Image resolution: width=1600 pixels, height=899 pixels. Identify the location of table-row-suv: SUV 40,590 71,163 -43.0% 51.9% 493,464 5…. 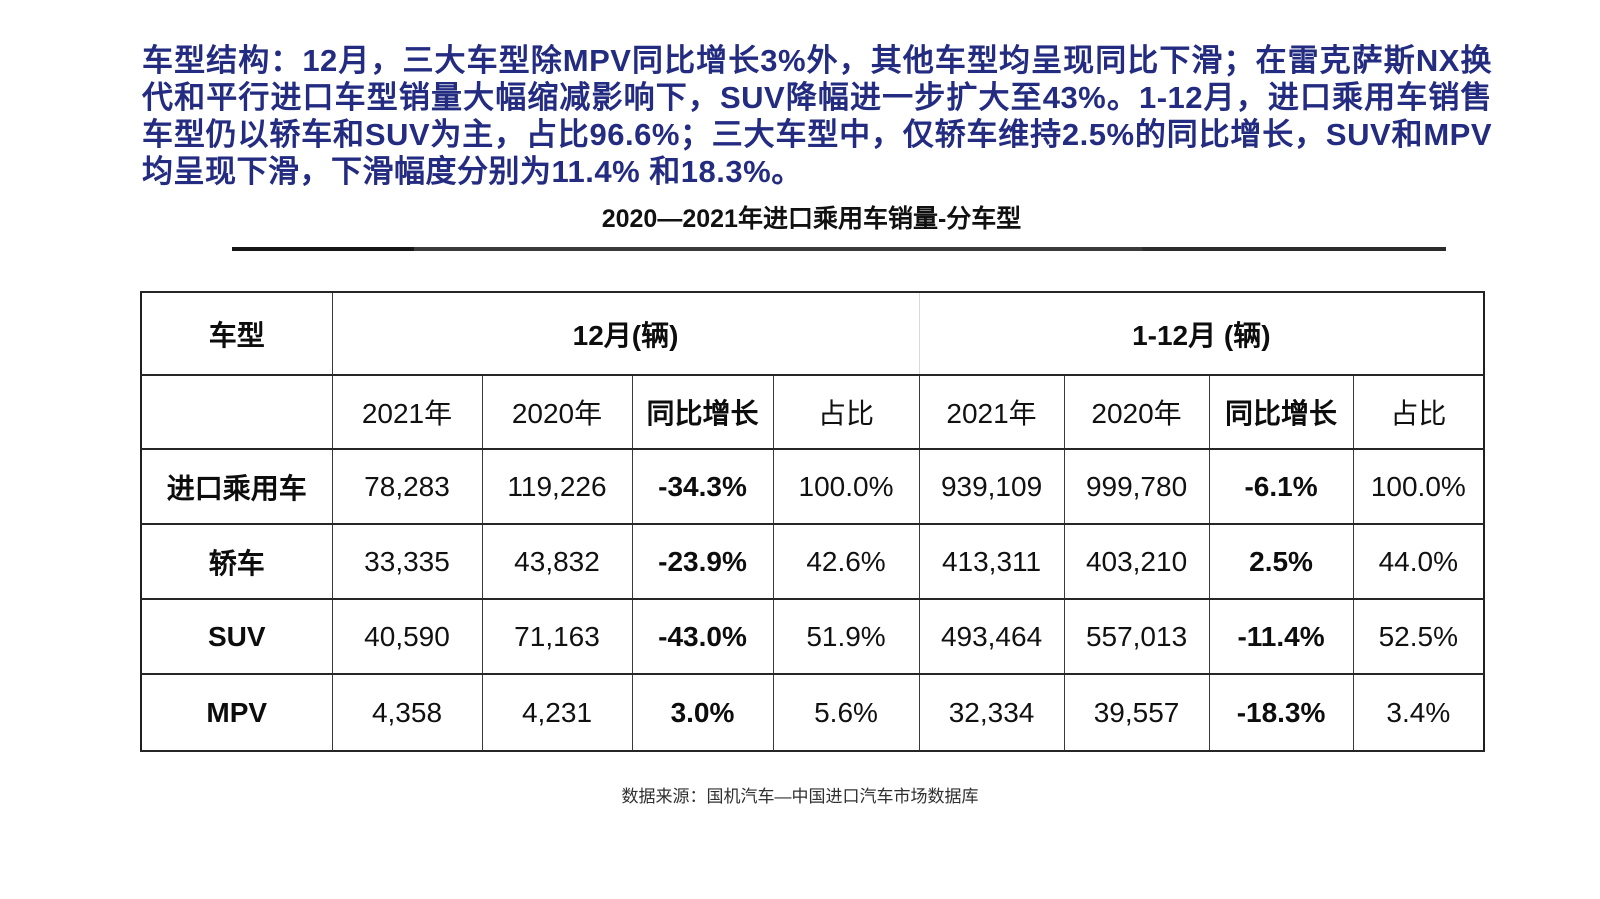
(812, 636).